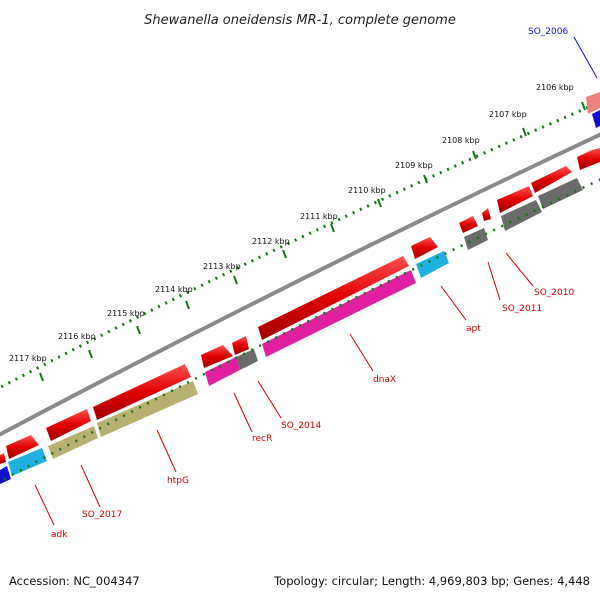 The image size is (600, 600). Describe the element at coordinates (555, 87) in the screenshot. I see `kbp-label: 2106 kbp` at that location.